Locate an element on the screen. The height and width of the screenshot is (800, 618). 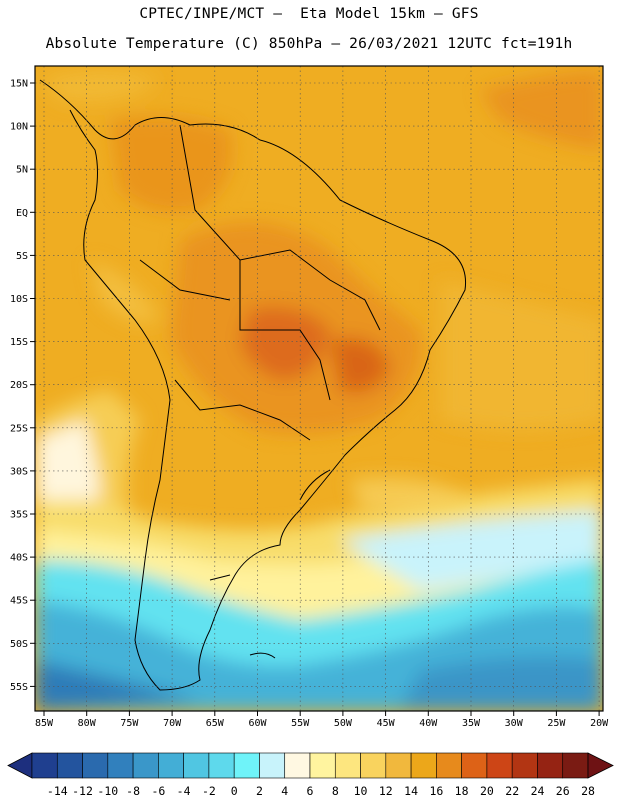
colorbar-label: 8 is located at coordinates (335, 791).